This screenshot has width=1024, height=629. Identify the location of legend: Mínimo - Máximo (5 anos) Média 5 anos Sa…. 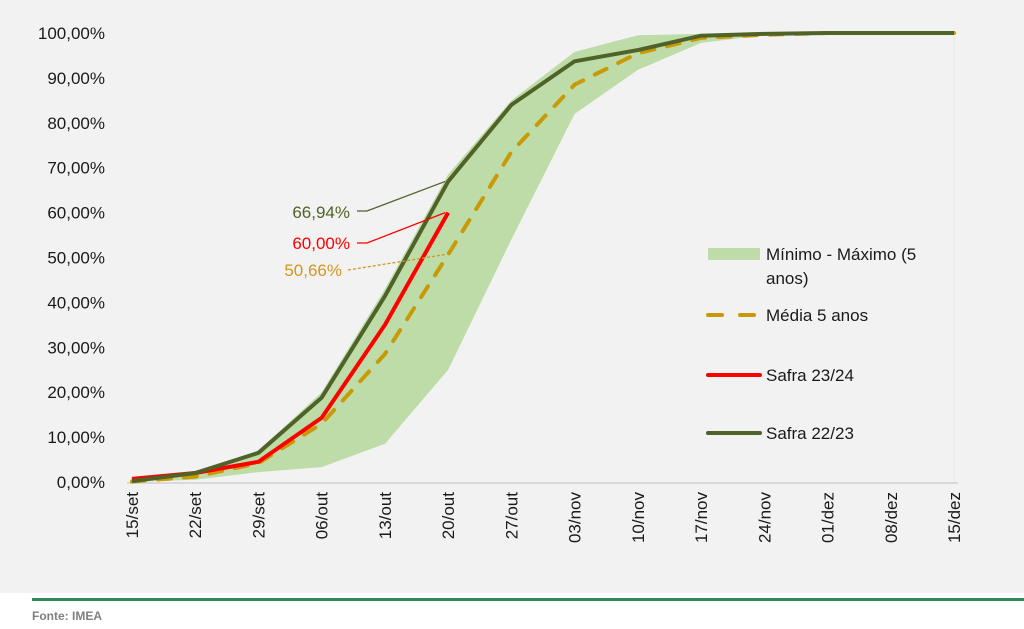
(811, 344).